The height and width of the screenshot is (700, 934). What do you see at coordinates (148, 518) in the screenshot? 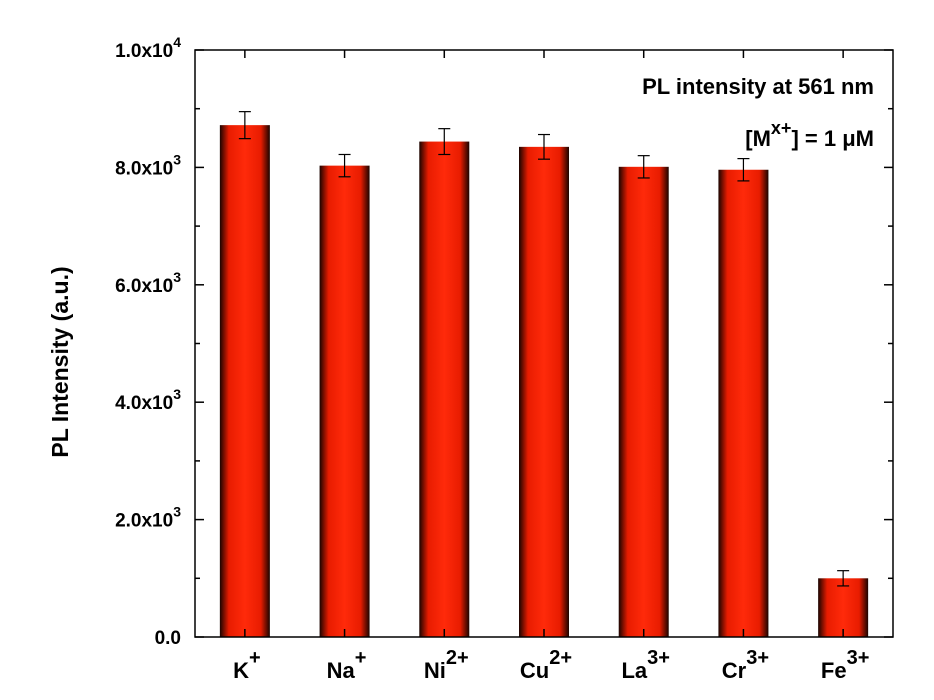
I see `y-tick-label: 2.0x10³` at bounding box center [148, 518].